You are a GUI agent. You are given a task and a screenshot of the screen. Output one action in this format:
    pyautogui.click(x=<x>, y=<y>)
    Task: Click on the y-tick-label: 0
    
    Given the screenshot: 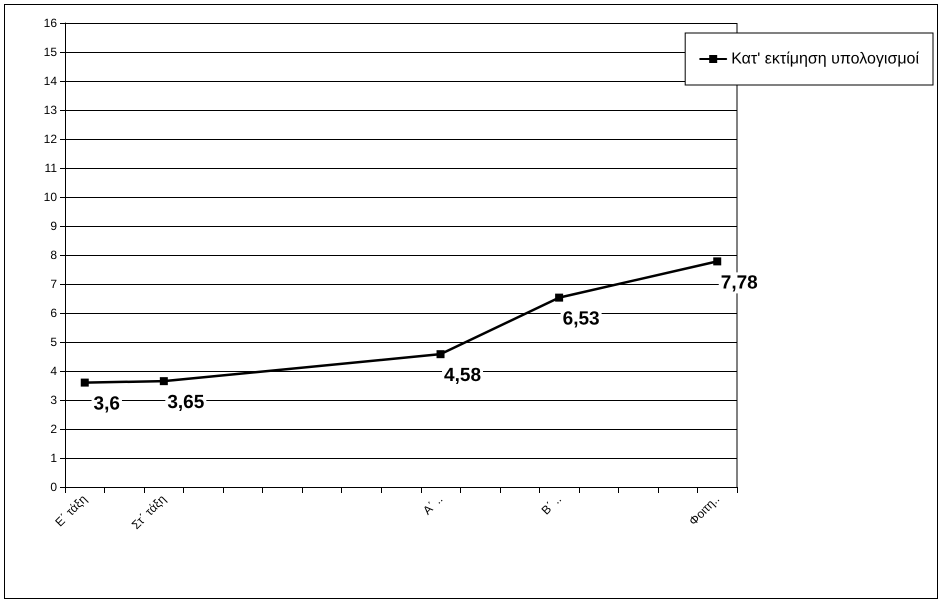 What is the action you would take?
    pyautogui.click(x=54, y=487)
    